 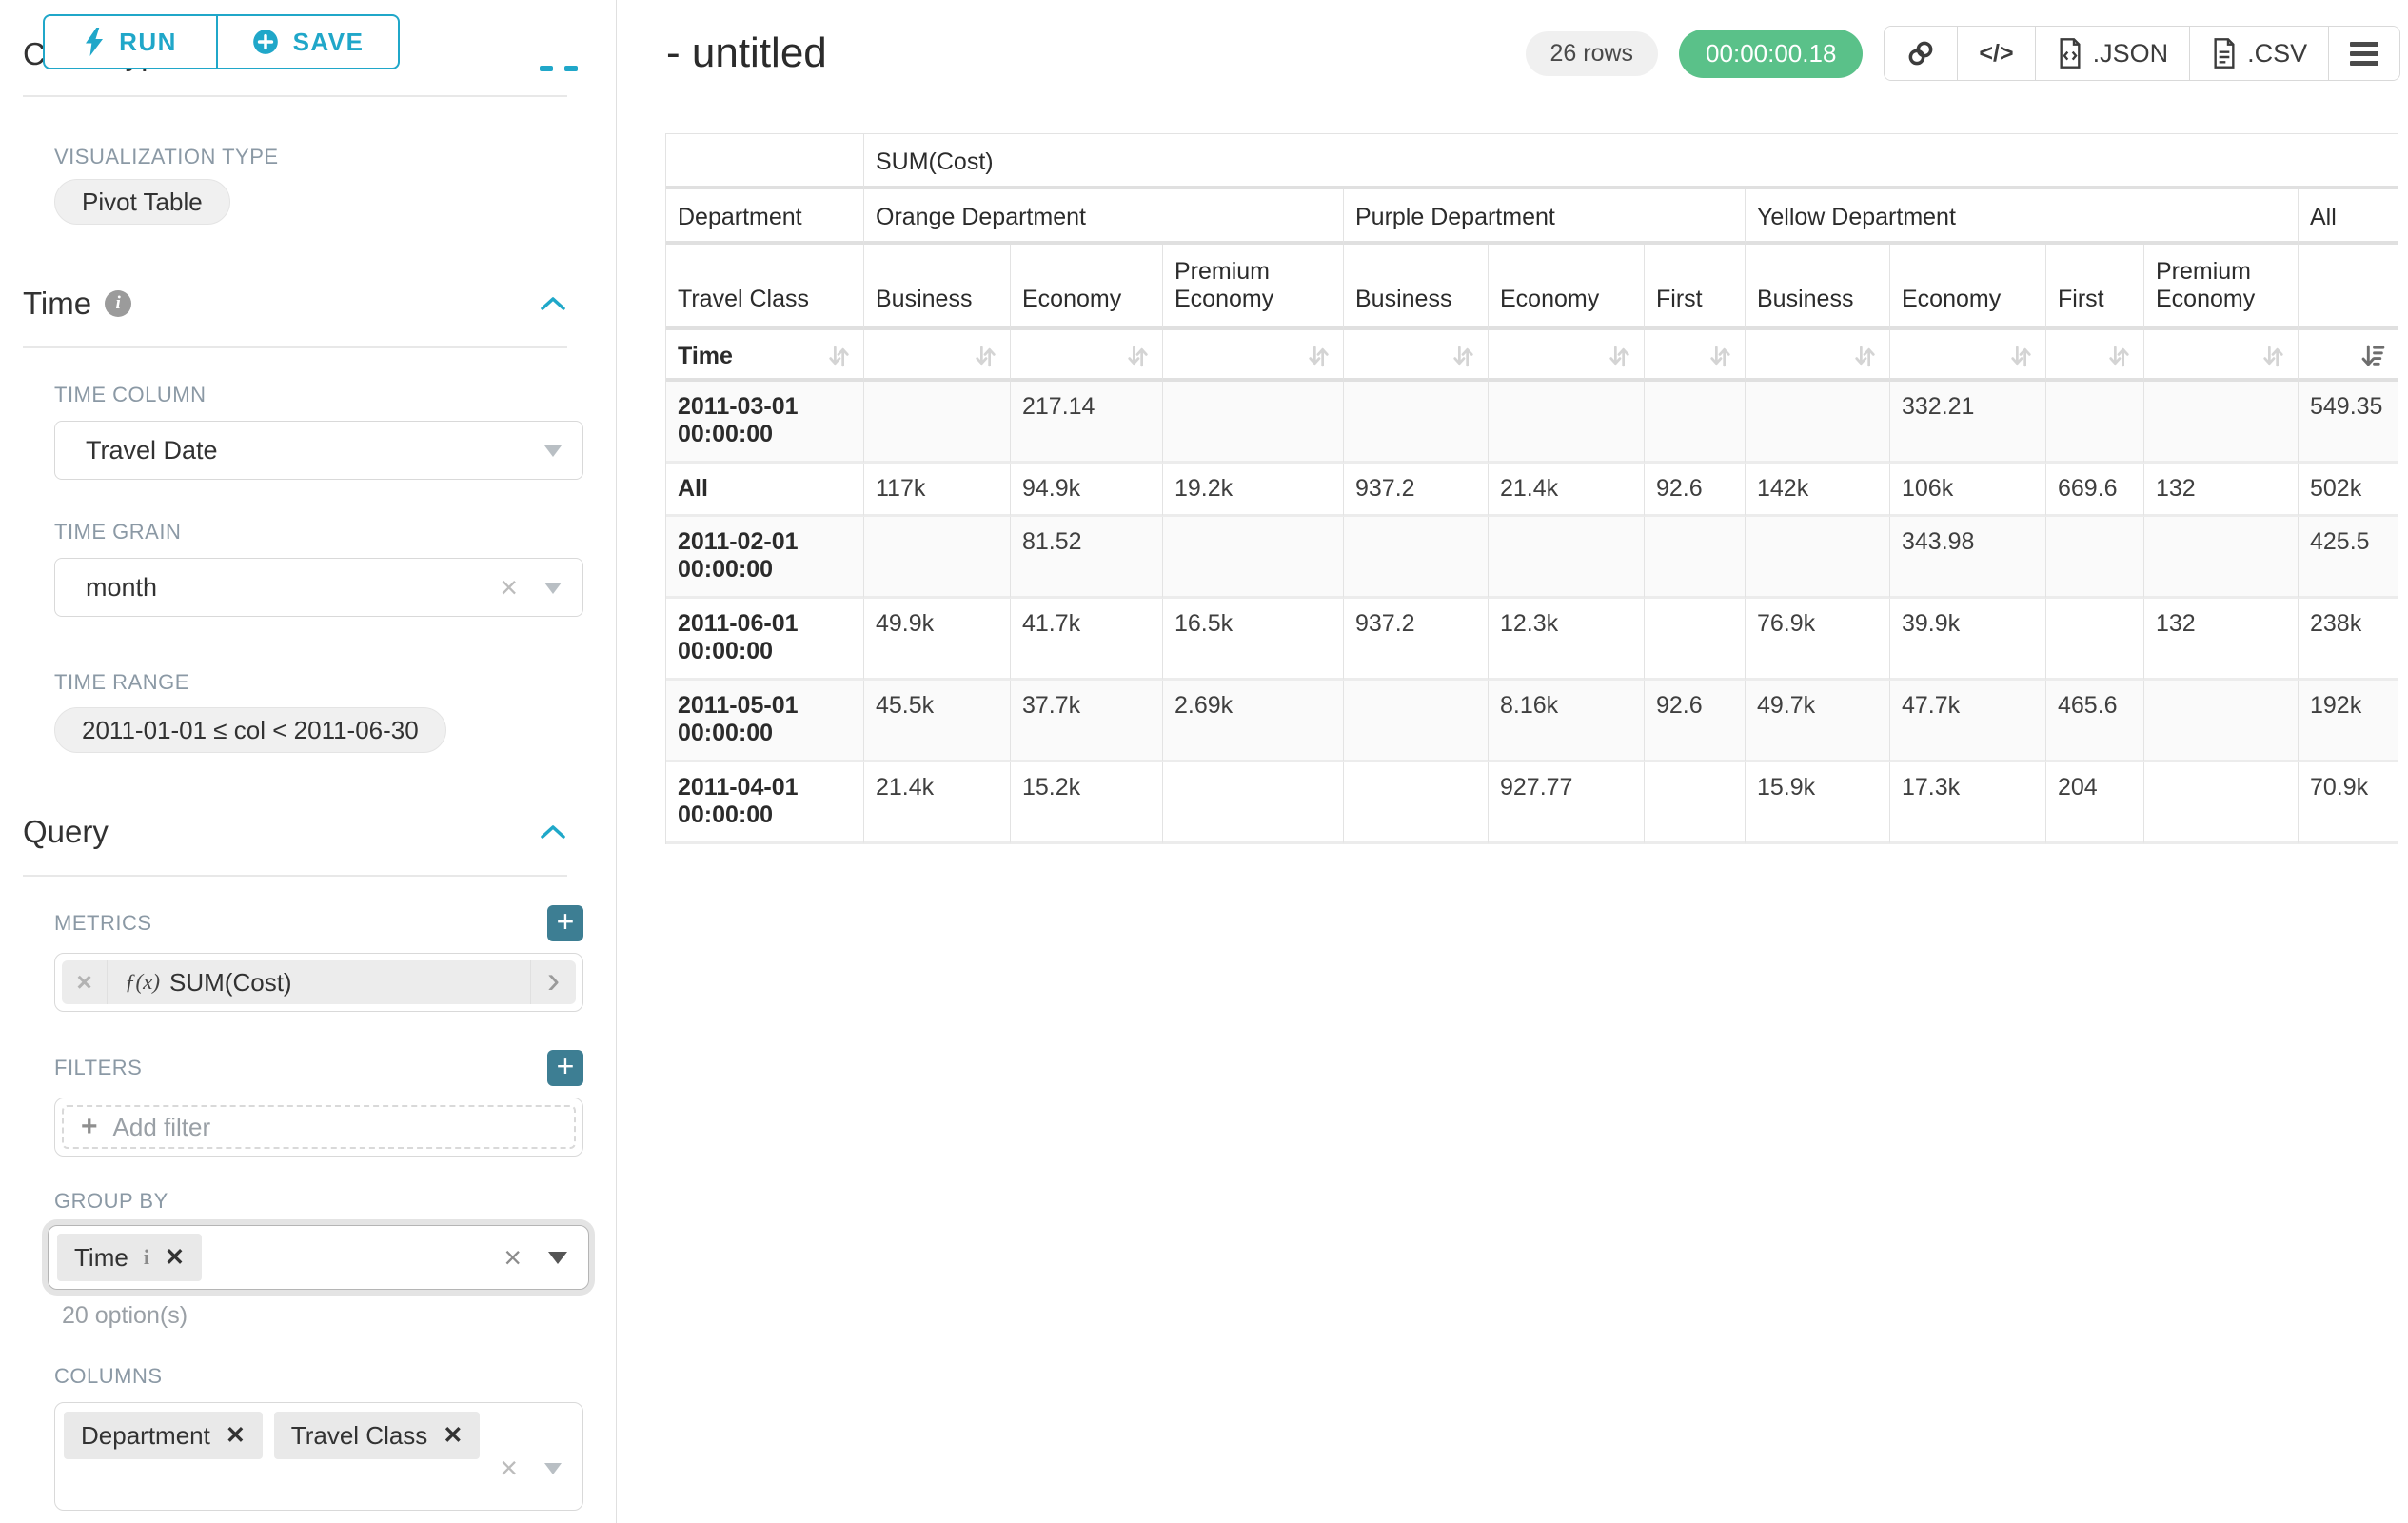 I want to click on export-csv-button: .CSV, so click(x=2260, y=54).